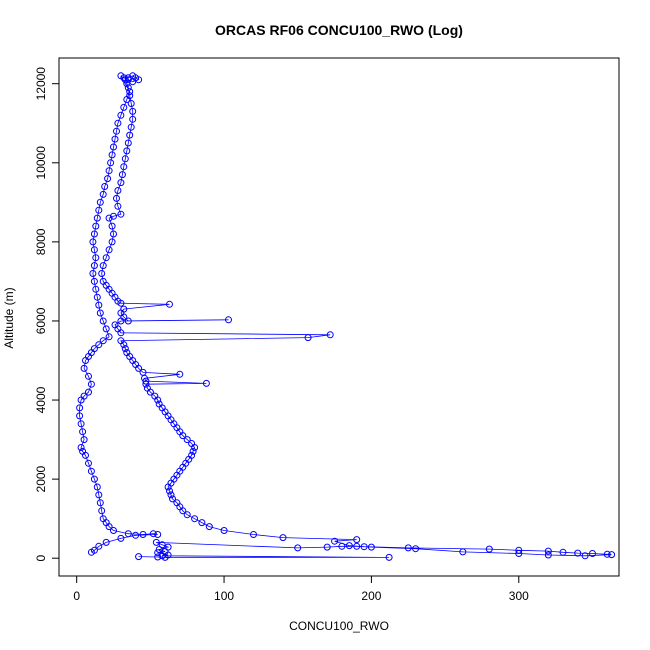 The image size is (650, 650). Describe the element at coordinates (301, 589) in the screenshot. I see `x-axis: 0 100 200 300` at that location.